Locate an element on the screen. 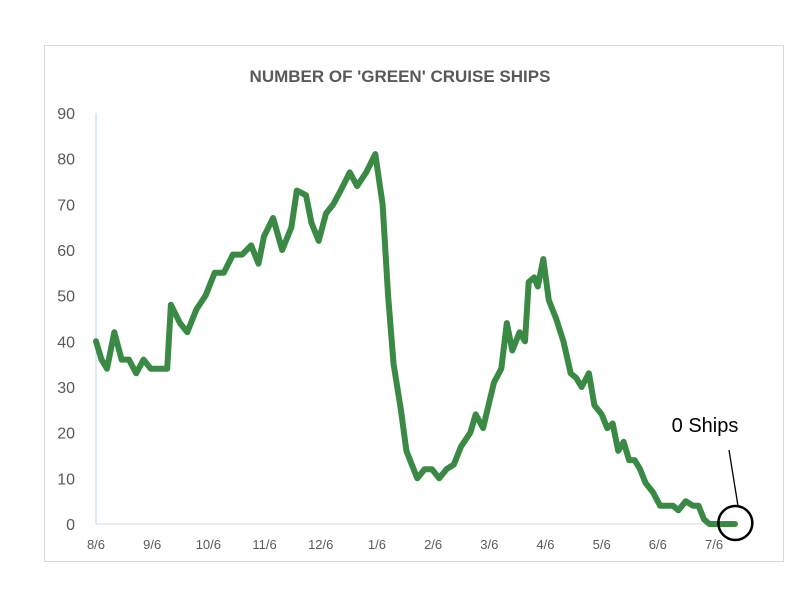 The image size is (800, 600). x-tick-label: 11/6 is located at coordinates (264, 544).